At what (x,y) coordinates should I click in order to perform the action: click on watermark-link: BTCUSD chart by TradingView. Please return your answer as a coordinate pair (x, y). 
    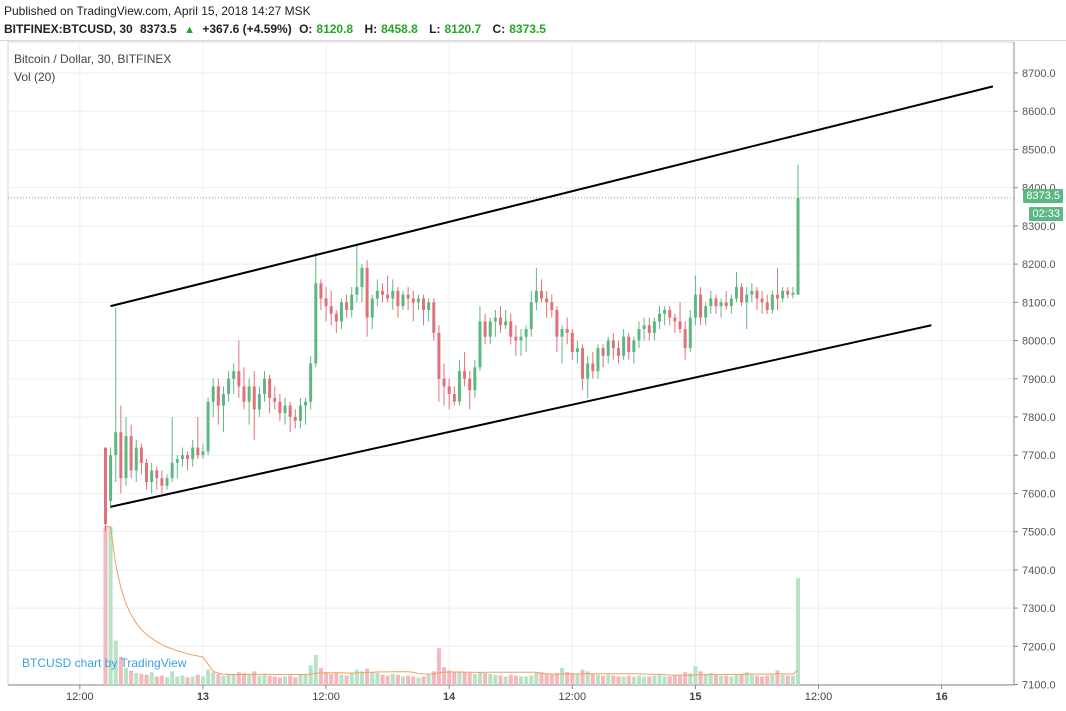
    Looking at the image, I should click on (104, 663).